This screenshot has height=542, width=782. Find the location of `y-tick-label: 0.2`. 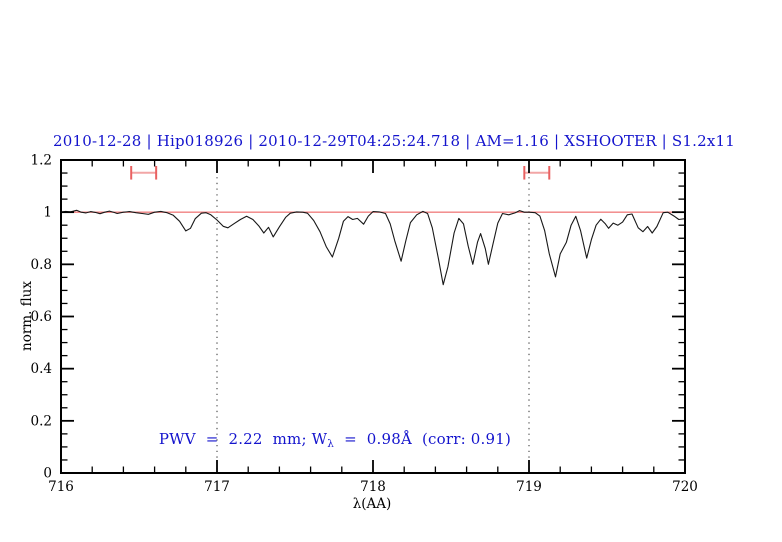

y-tick-label: 0.2 is located at coordinates (41, 421).